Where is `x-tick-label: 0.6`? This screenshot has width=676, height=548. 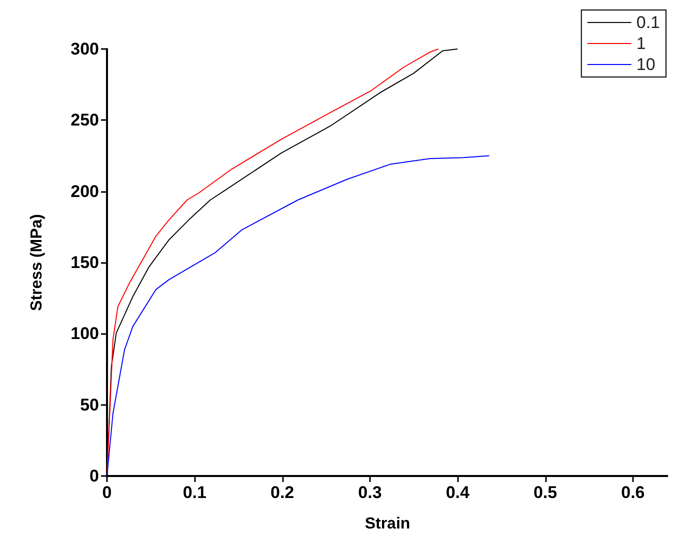
x-tick-label: 0.6 is located at coordinates (633, 492).